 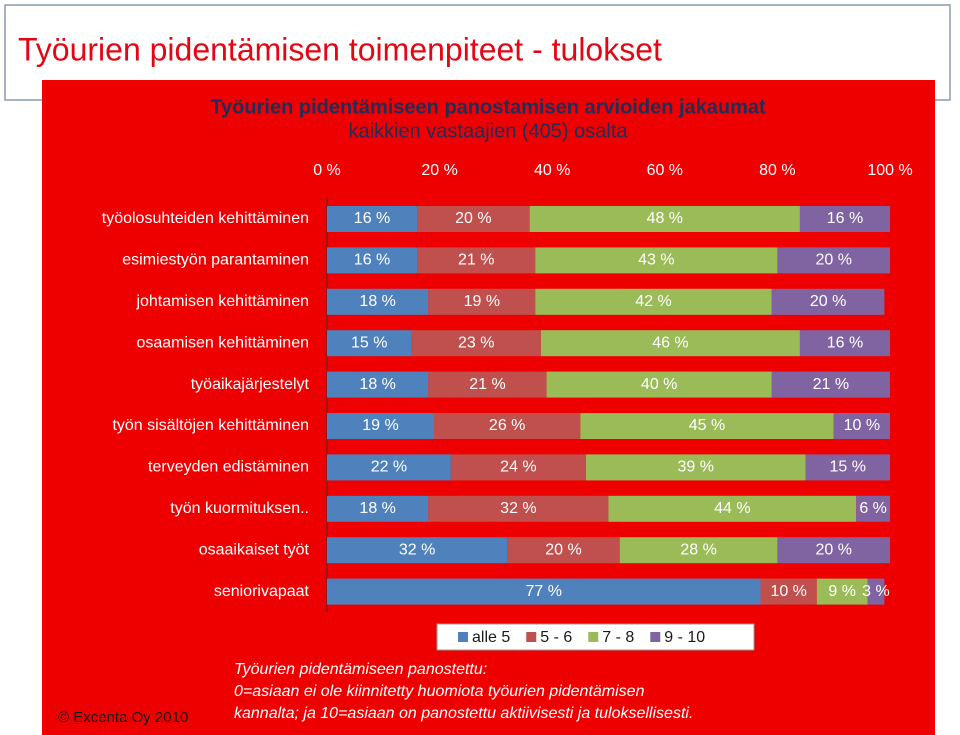 What do you see at coordinates (228, 467) in the screenshot?
I see `y-tick-label: terveyden edistäminen` at bounding box center [228, 467].